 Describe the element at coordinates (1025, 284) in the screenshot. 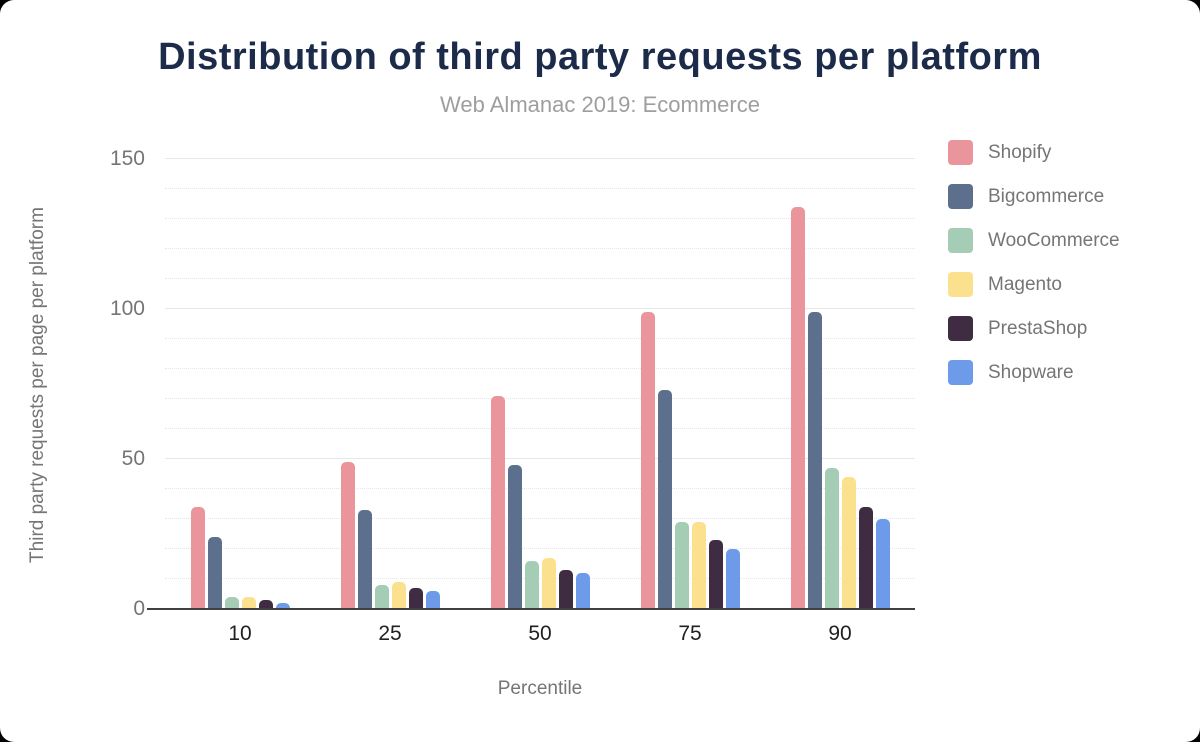

I see `legend-label-magento: Magento` at that location.